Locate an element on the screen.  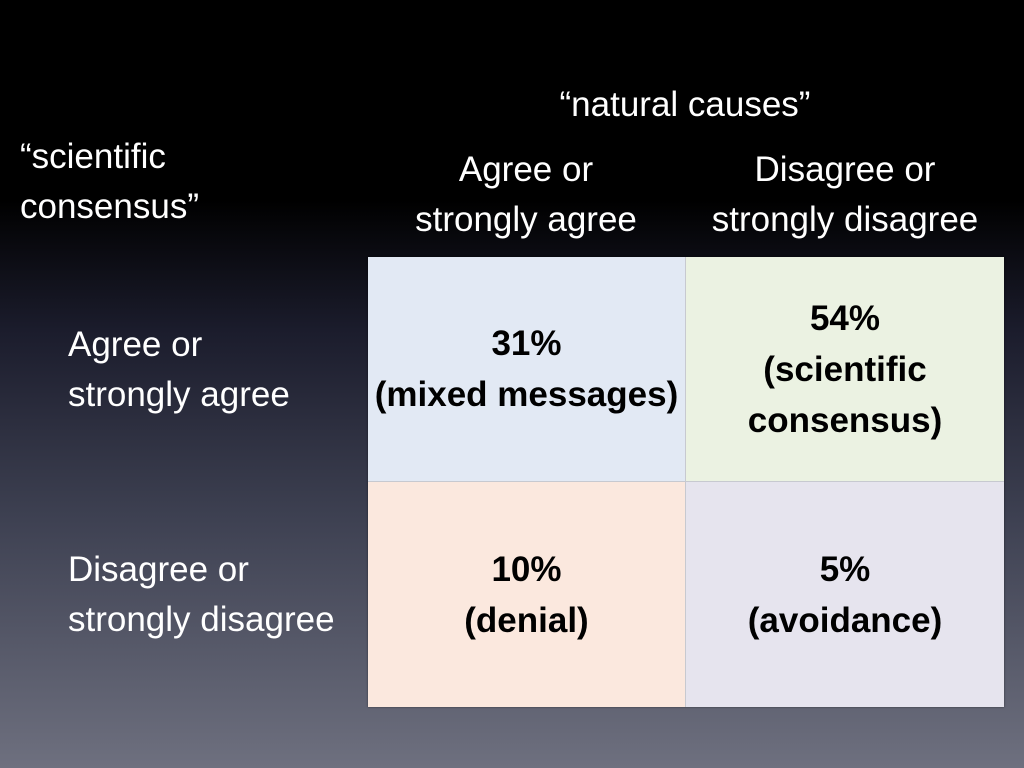
row-axis-title: “scientific consensus” is located at coordinates (109, 182).